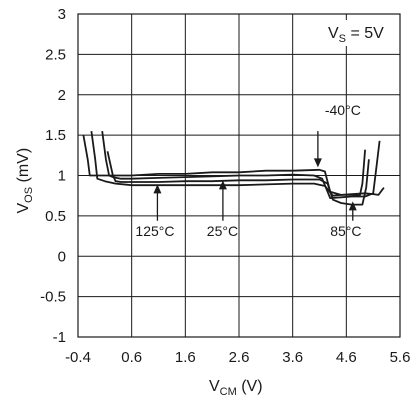 The image size is (413, 402). What do you see at coordinates (55, 135) in the screenshot?
I see `y-tick-label: 1.5` at bounding box center [55, 135].